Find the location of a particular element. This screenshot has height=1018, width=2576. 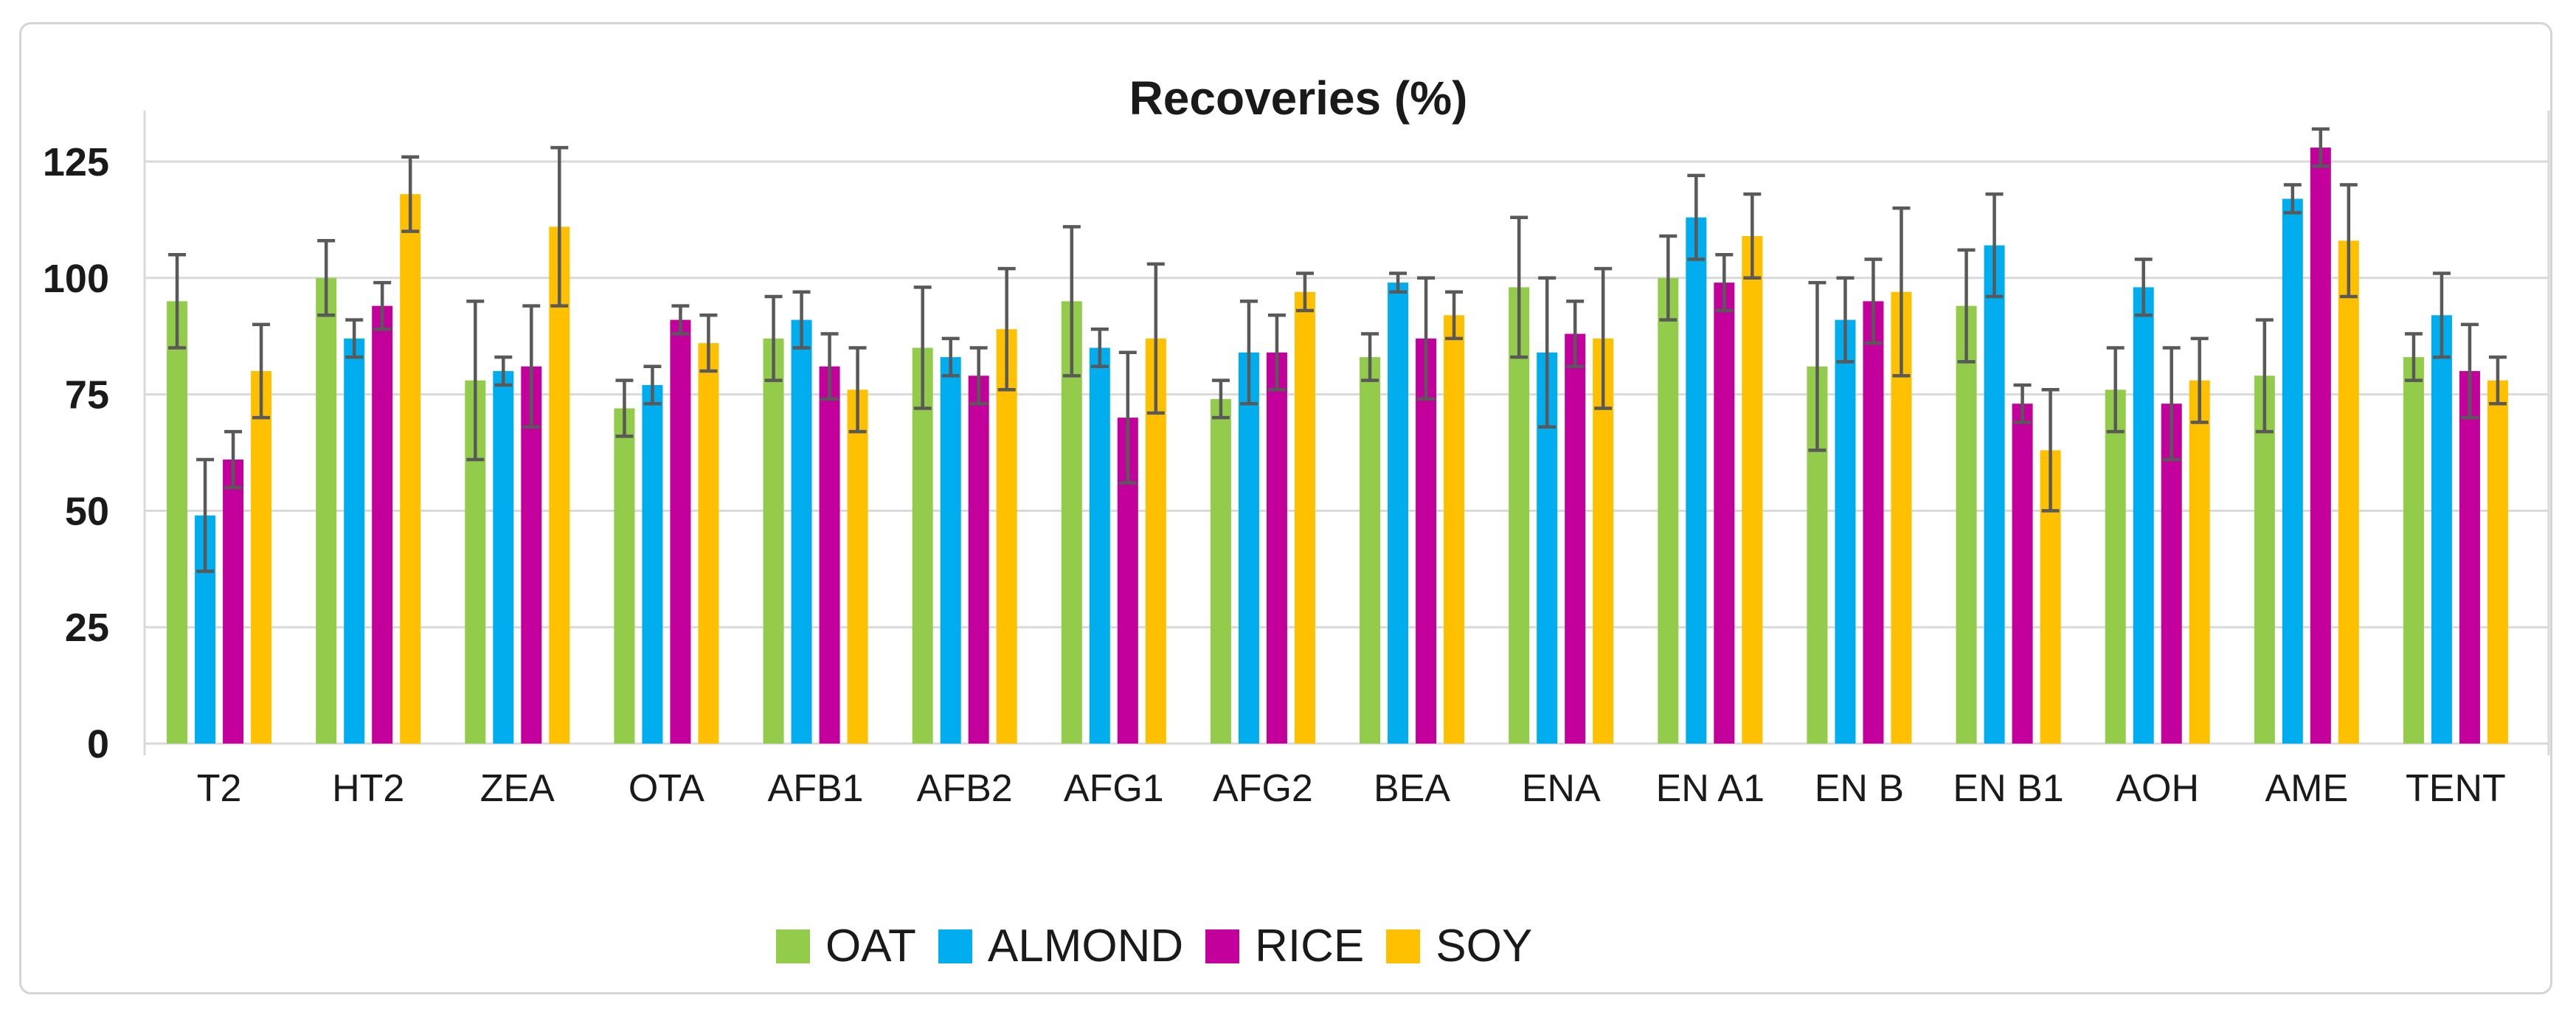

x-axis-category-label: AFG2 is located at coordinates (1263, 789).